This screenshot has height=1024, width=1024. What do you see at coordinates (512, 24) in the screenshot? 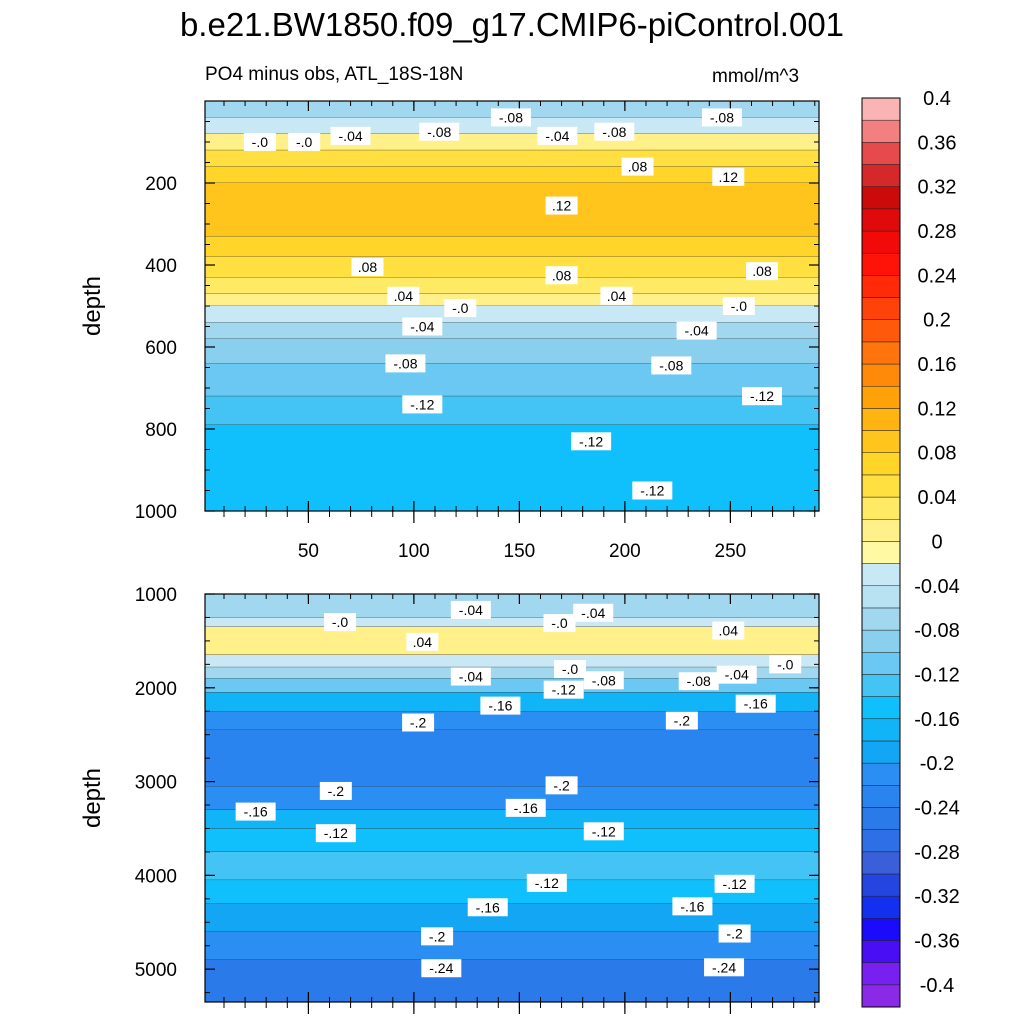
I see `chart-title: b.e21.BW1850.f09_g17.CMIP6-piControl.001` at bounding box center [512, 24].